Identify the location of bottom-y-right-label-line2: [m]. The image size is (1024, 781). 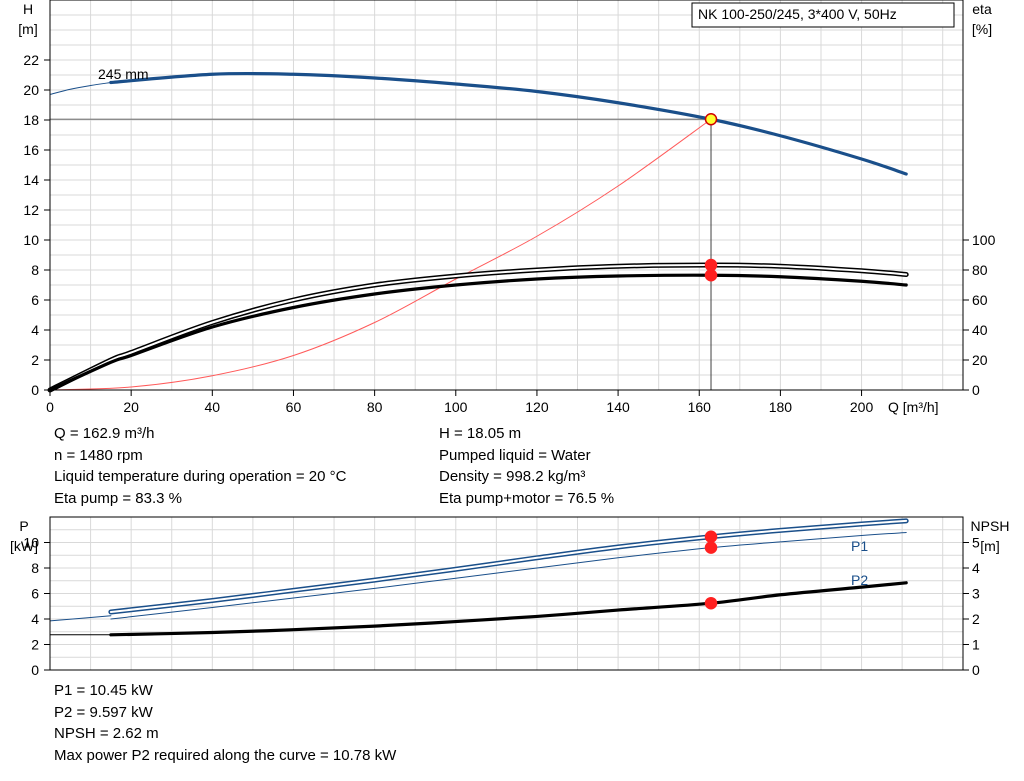
(989, 546).